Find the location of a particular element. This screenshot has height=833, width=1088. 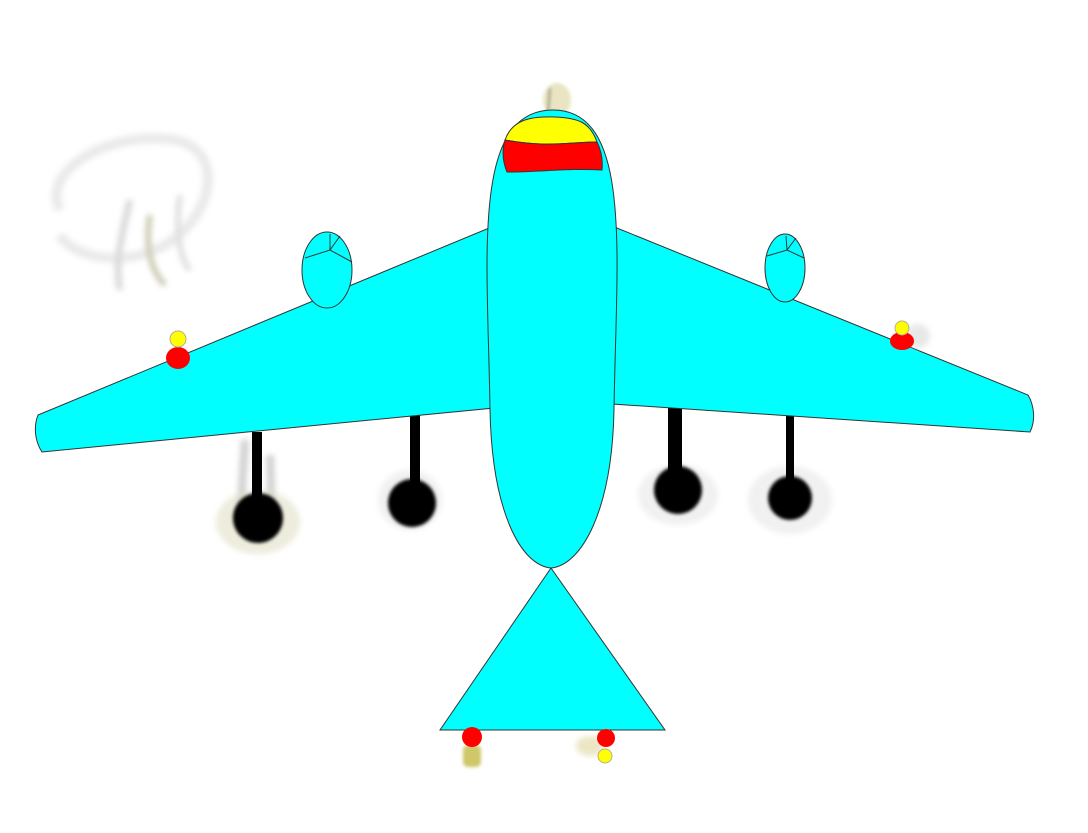

nose-tip is located at coordinates (557, 100).